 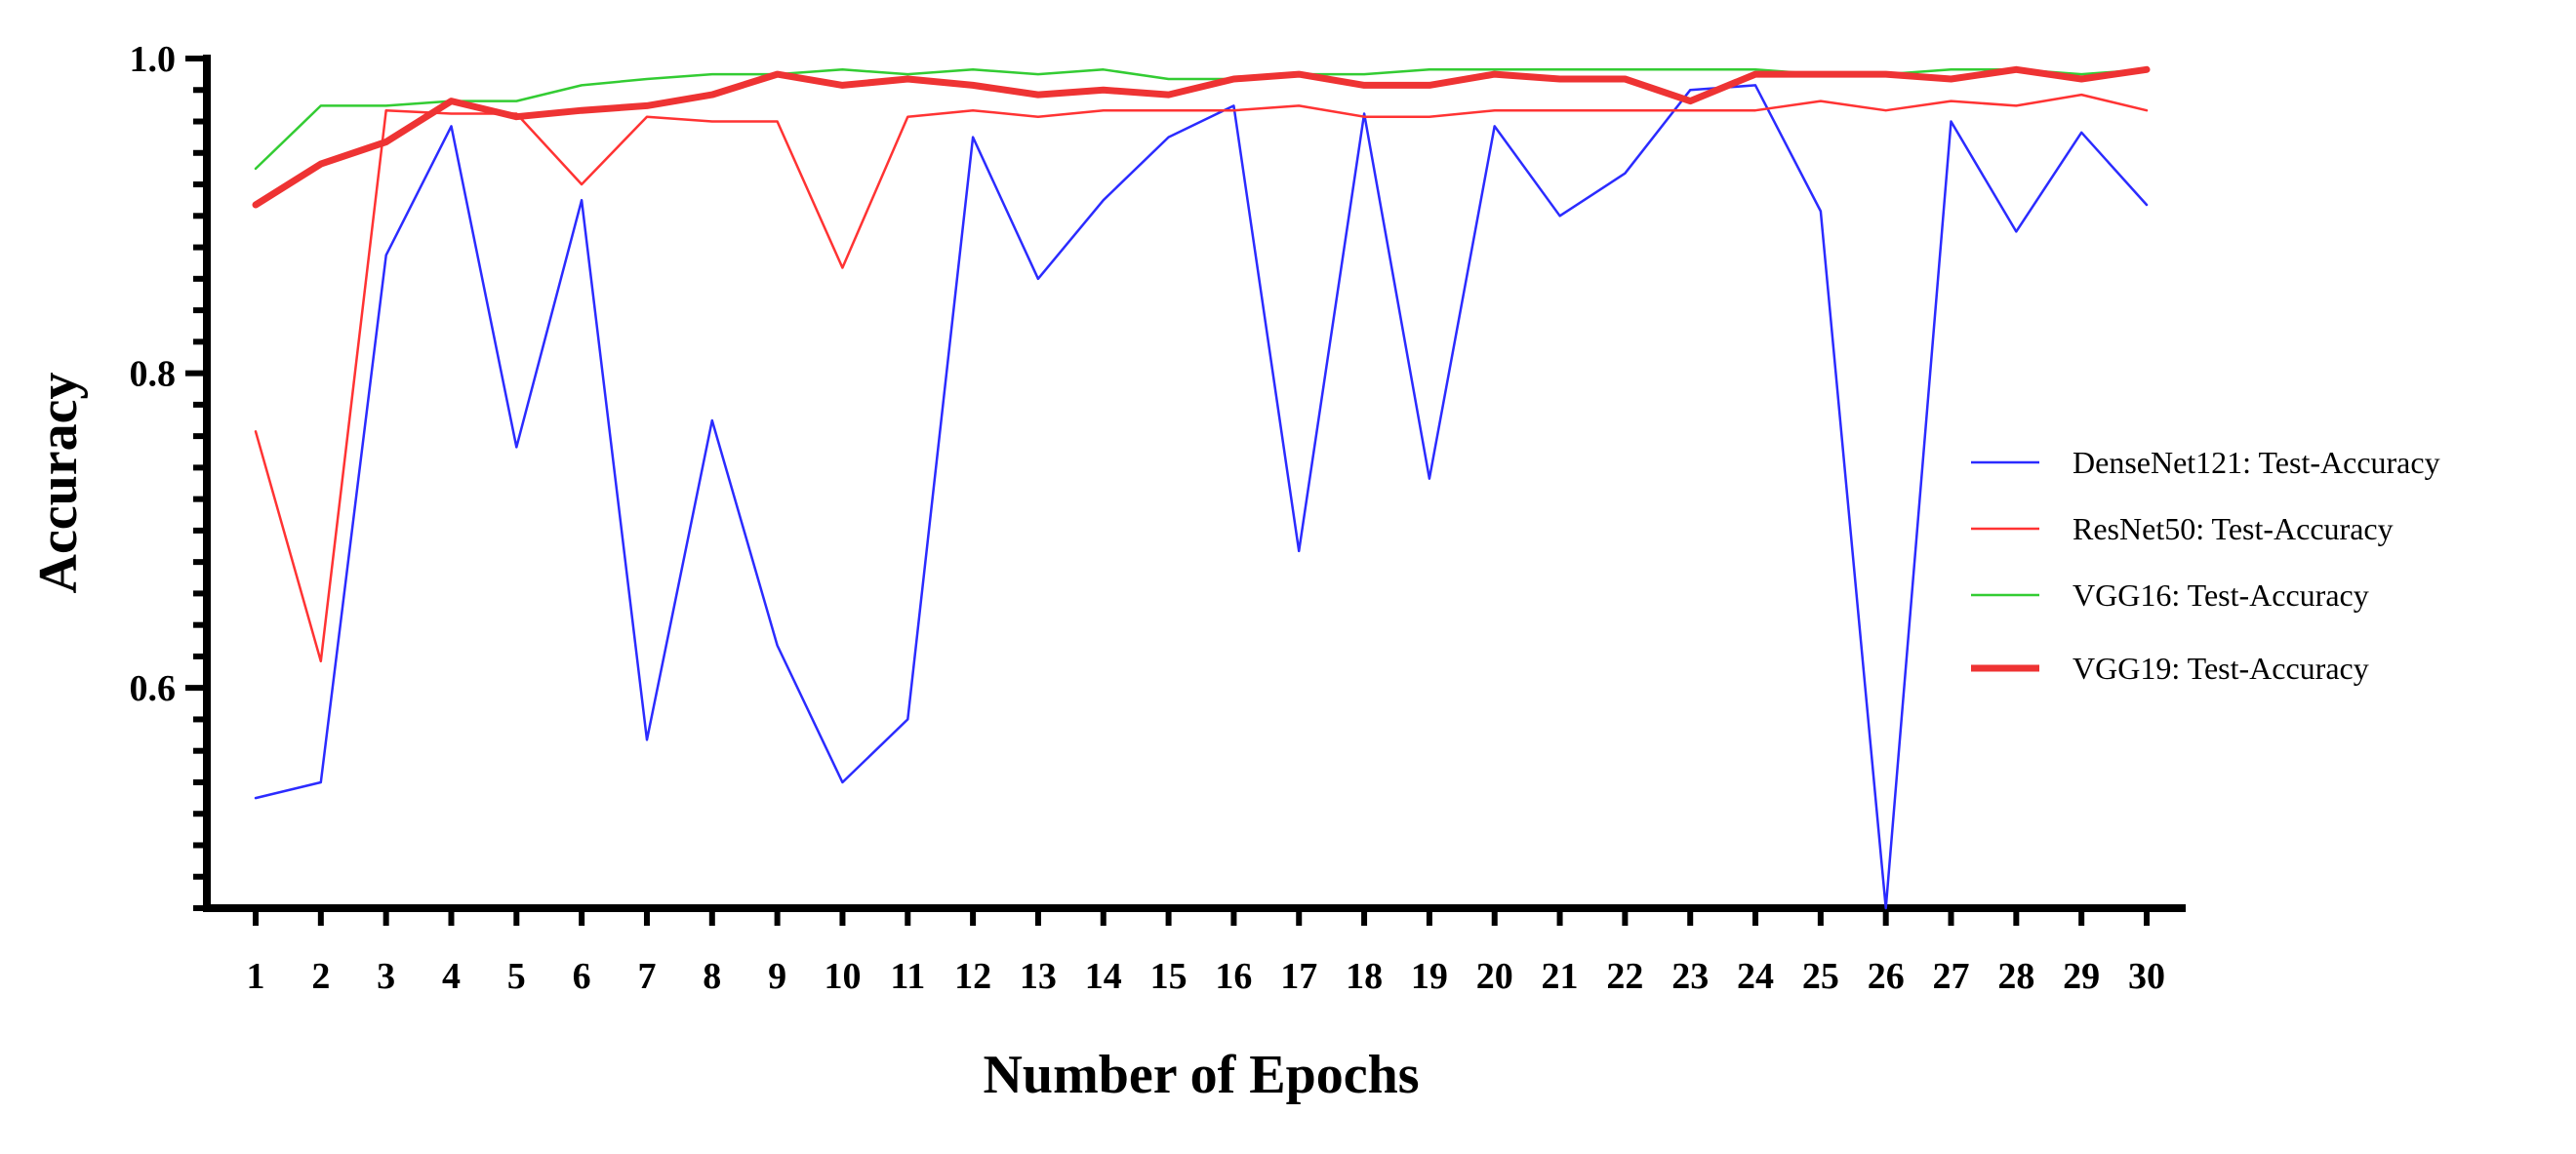 I want to click on x-tick-label: 28, so click(x=2015, y=976).